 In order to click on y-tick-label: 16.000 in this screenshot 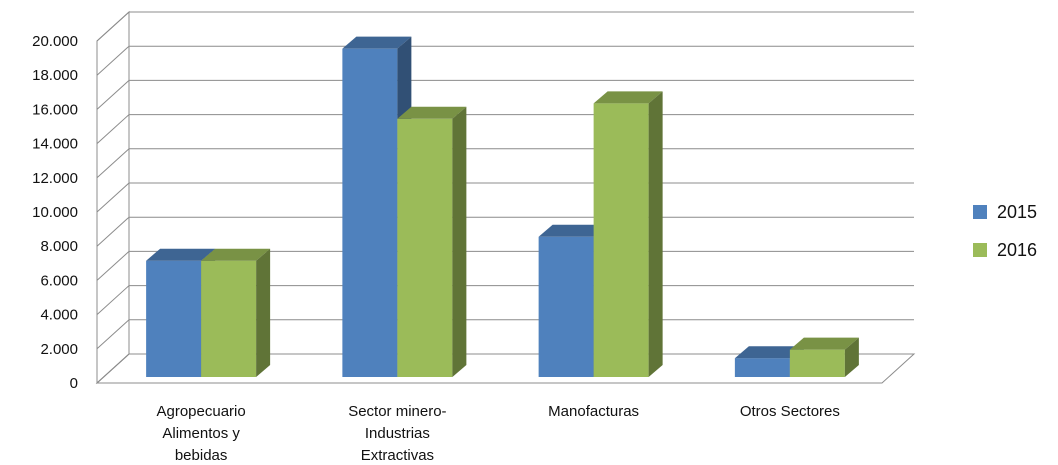, I will do `click(55, 109)`.